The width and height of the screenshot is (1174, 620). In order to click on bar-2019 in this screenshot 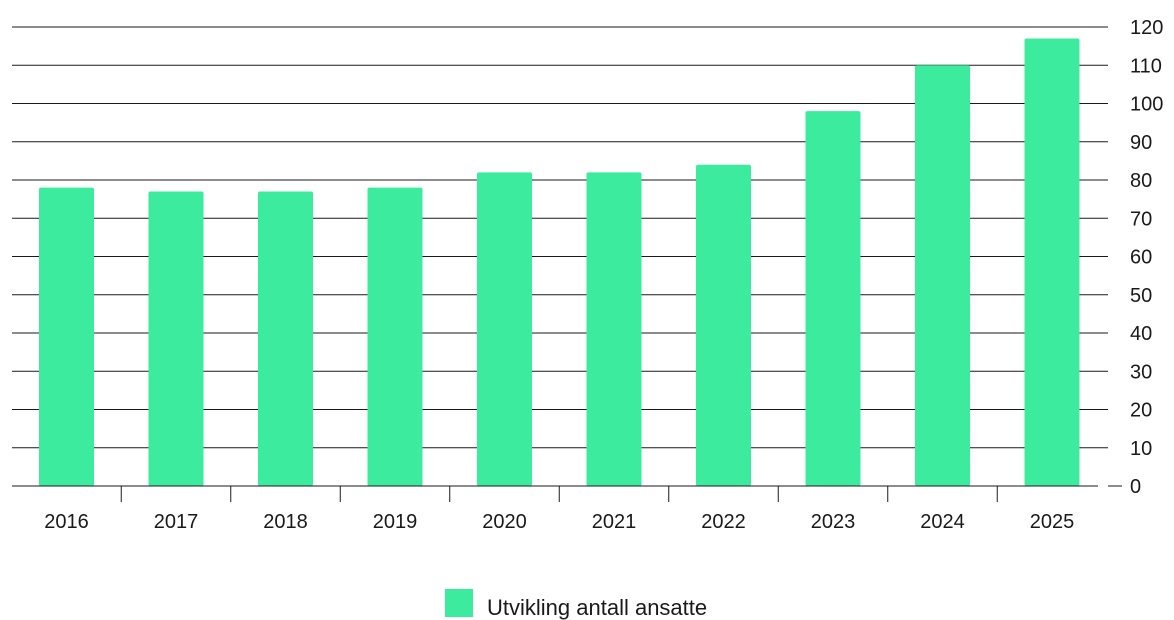, I will do `click(395, 336)`.